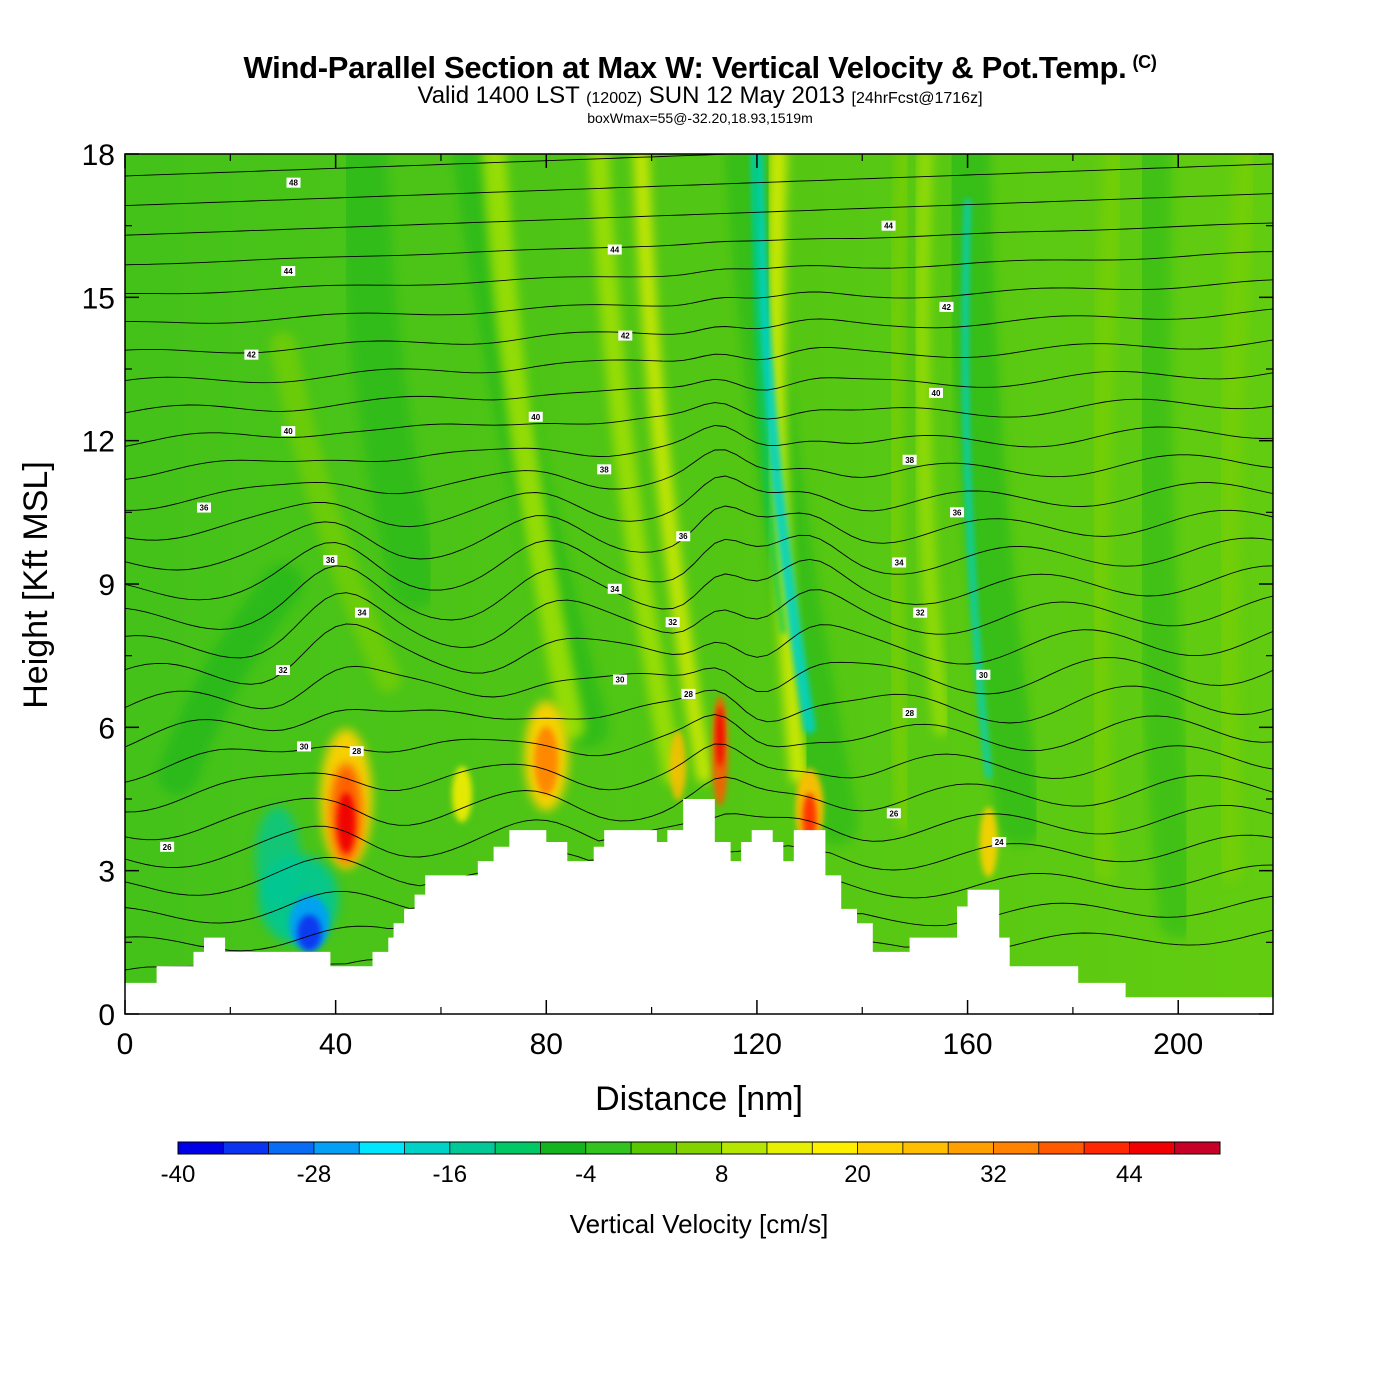 The image size is (1400, 1400). What do you see at coordinates (98, 155) in the screenshot?
I see `y-tick-label: 18` at bounding box center [98, 155].